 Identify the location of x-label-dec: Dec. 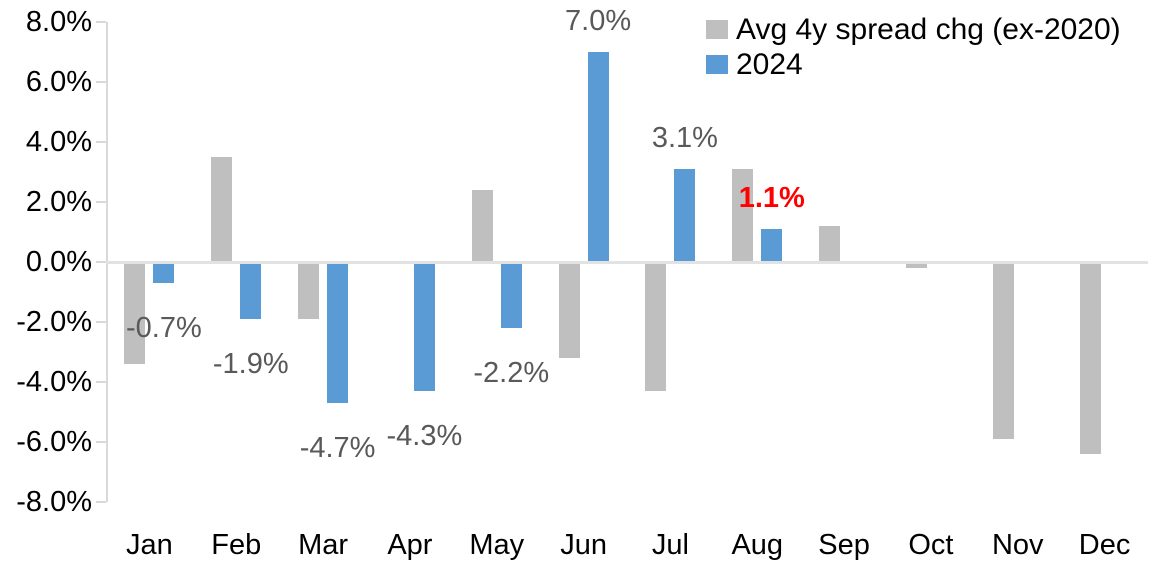
(1104, 545).